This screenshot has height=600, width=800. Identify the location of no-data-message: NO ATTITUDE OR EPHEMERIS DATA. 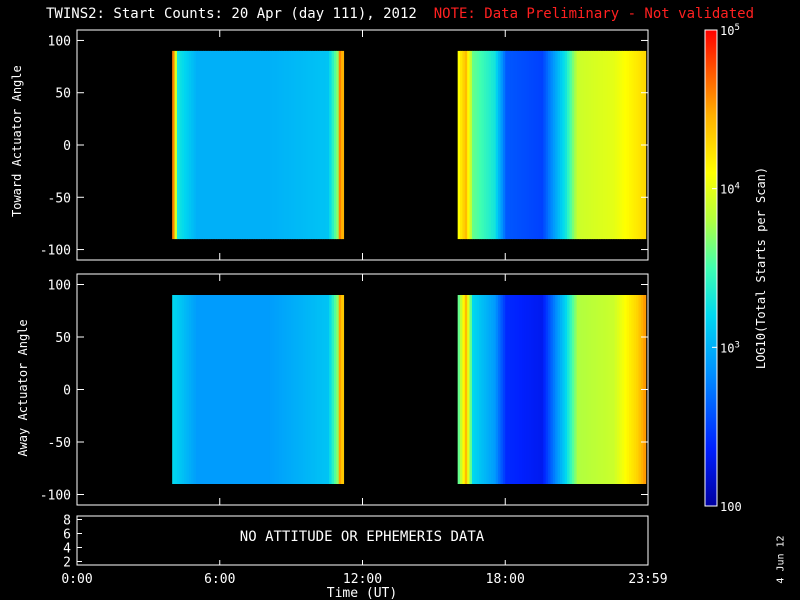
(362, 537).